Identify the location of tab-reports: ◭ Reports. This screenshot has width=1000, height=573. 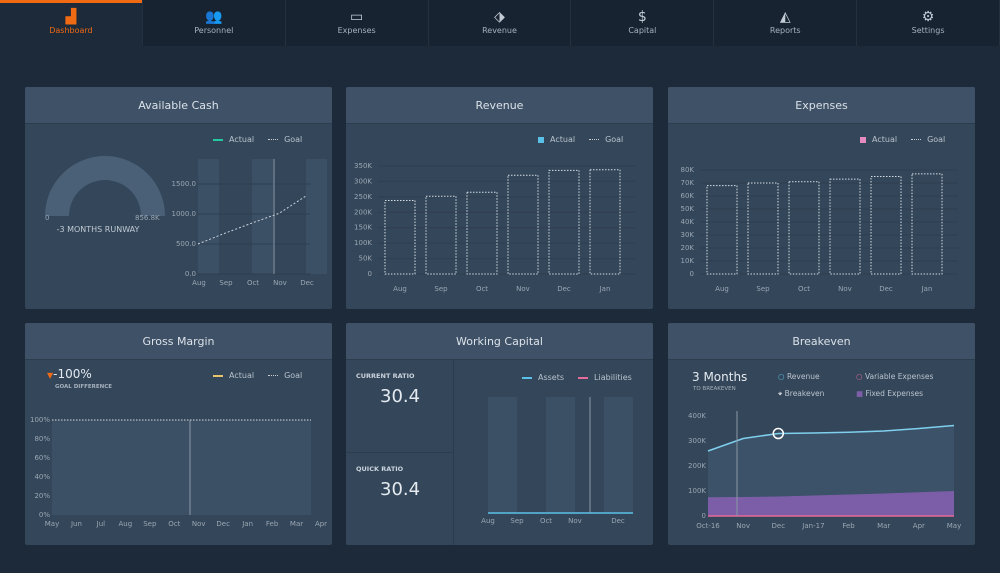
(786, 23).